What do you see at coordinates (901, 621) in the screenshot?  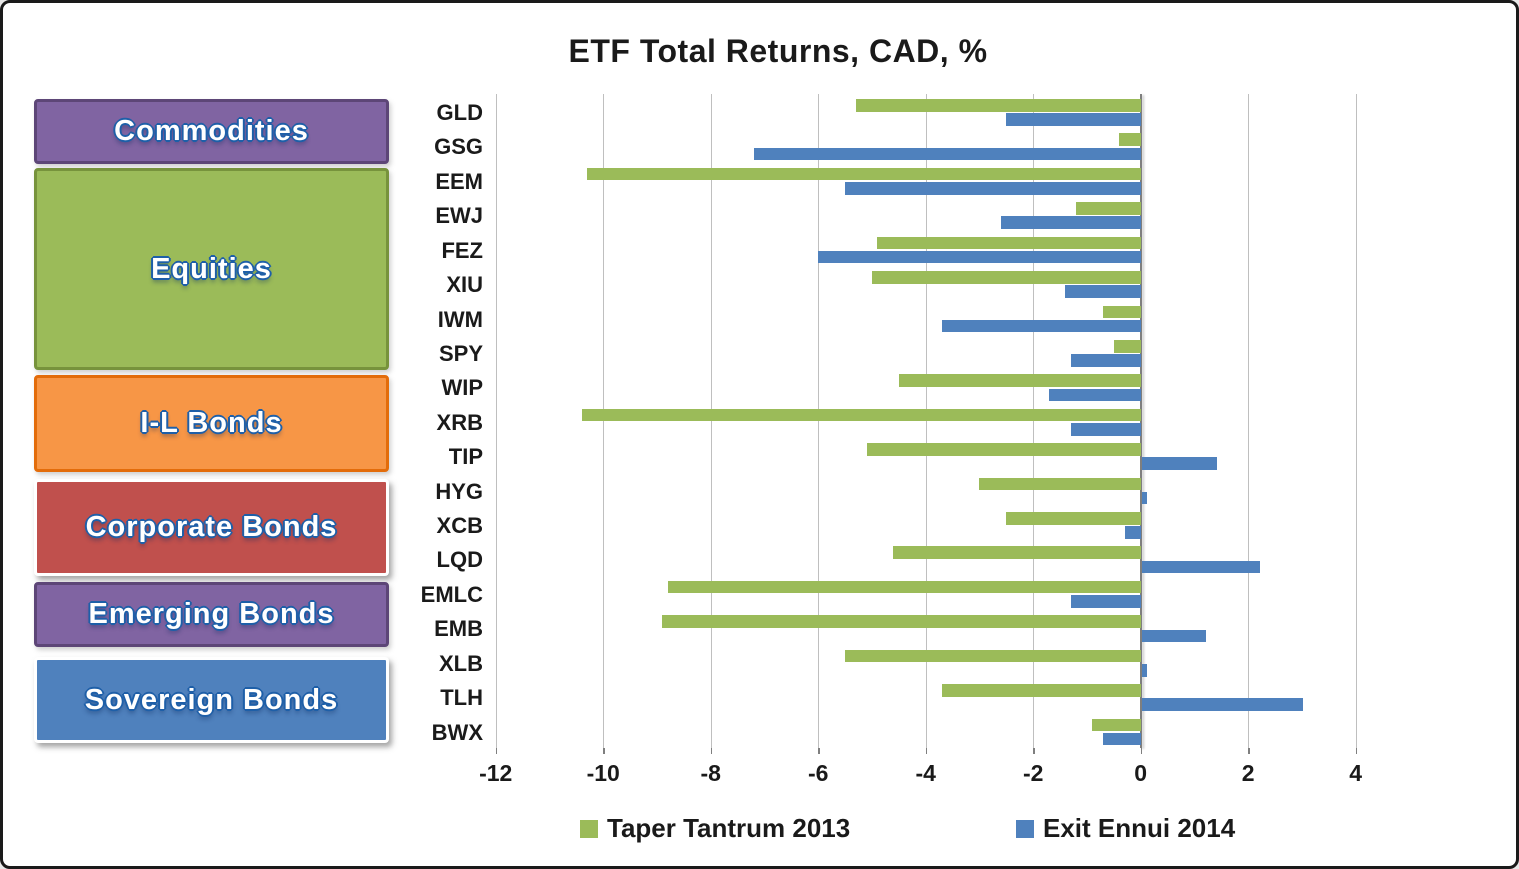 I see `bar-emb-2013` at bounding box center [901, 621].